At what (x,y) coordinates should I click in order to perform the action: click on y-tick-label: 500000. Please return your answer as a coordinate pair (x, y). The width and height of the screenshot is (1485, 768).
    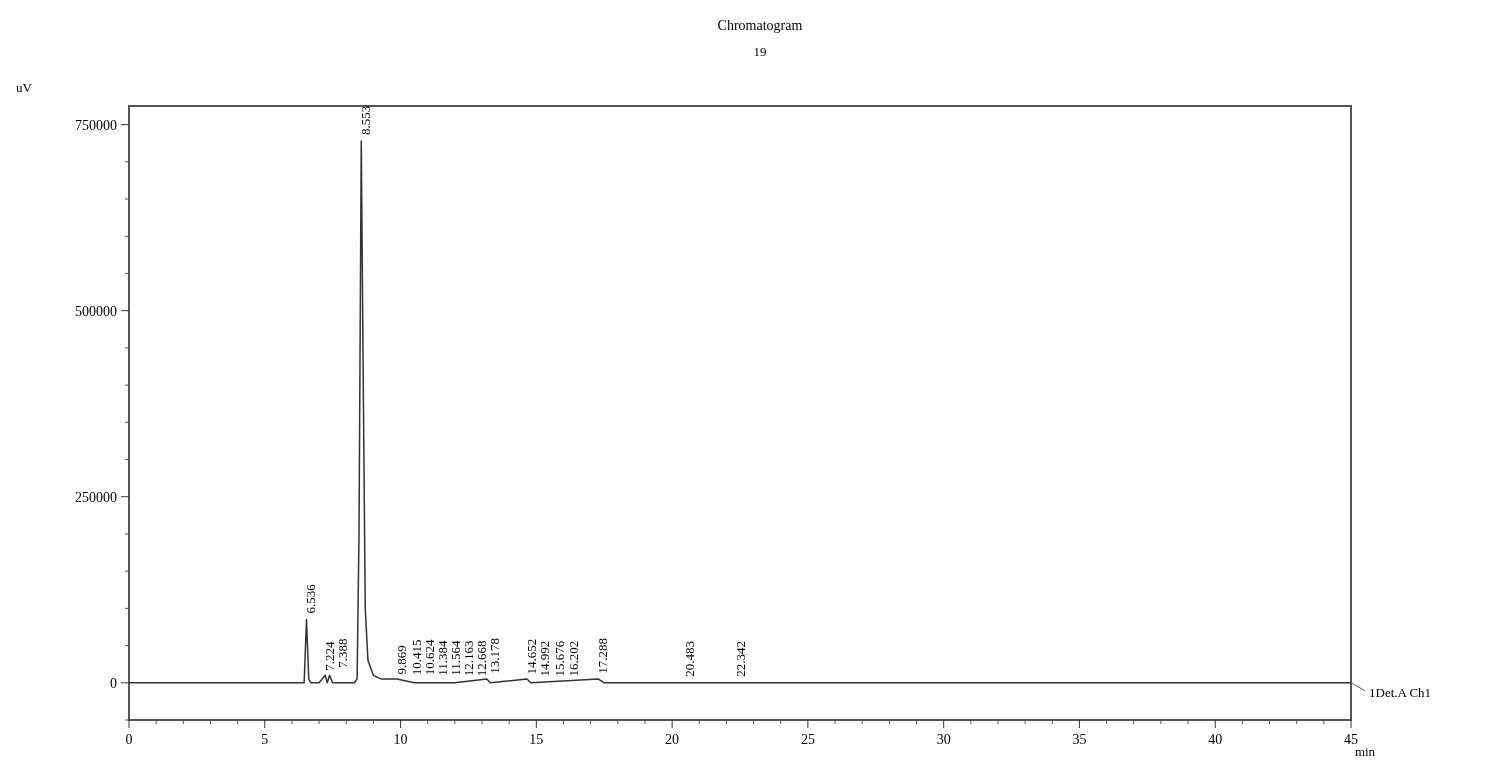
    Looking at the image, I should click on (96, 311).